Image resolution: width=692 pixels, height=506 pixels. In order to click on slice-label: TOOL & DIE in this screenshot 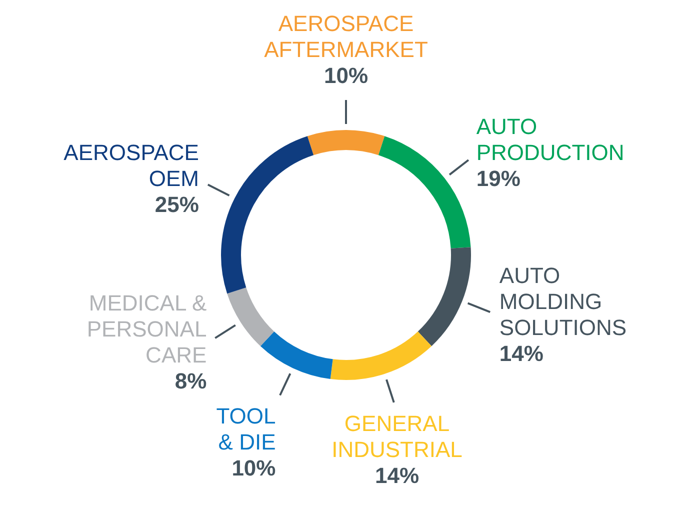, I will do `click(246, 428)`.